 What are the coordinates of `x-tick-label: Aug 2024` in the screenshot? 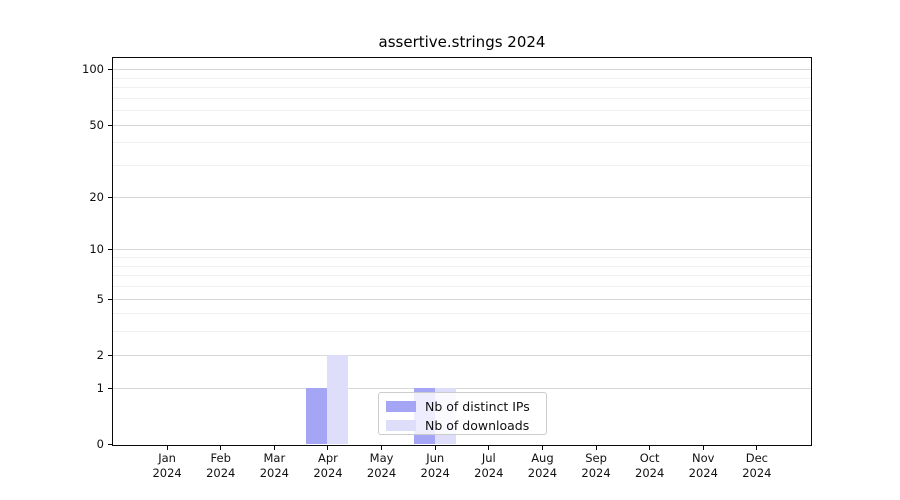 It's located at (542, 465).